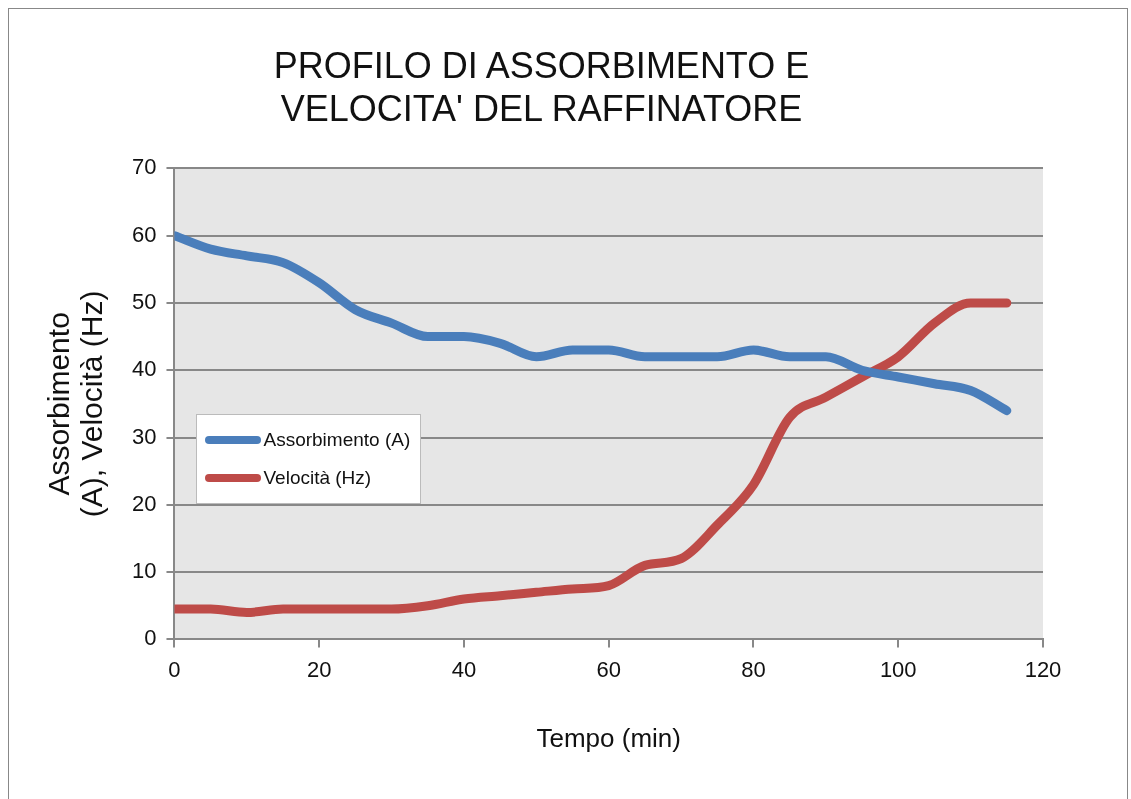  What do you see at coordinates (144, 436) in the screenshot?
I see `y-tick-label: 30` at bounding box center [144, 436].